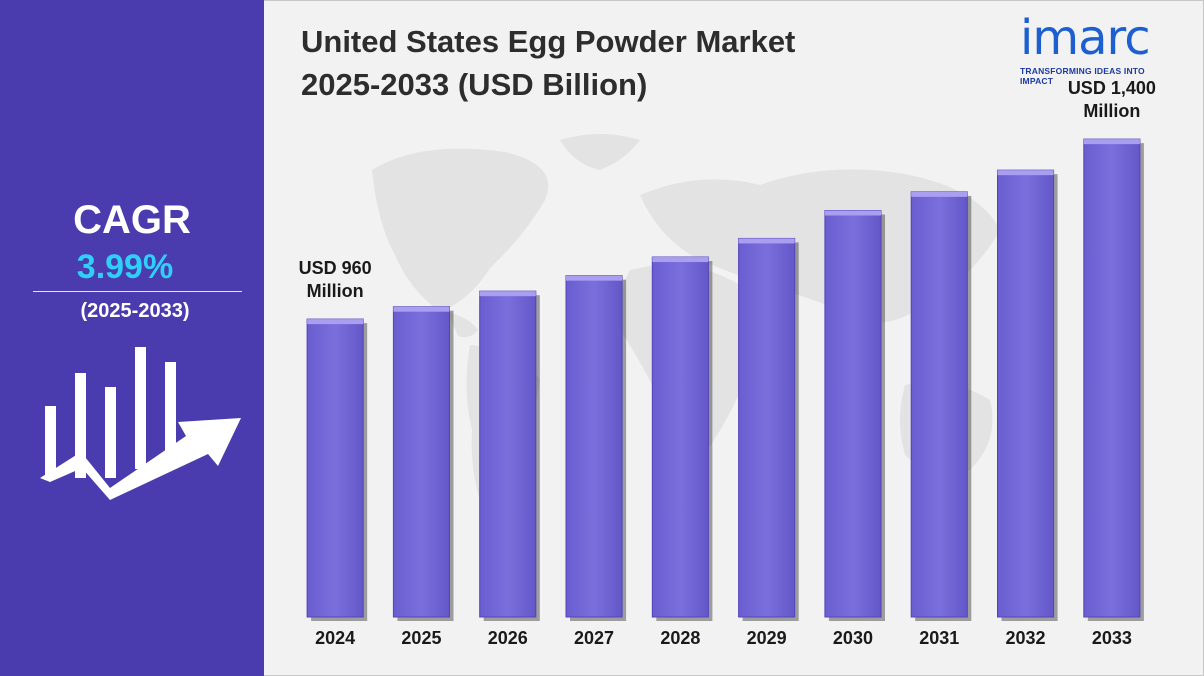 This screenshot has width=1204, height=676. What do you see at coordinates (680, 260) in the screenshot?
I see `bar-top-2028` at bounding box center [680, 260].